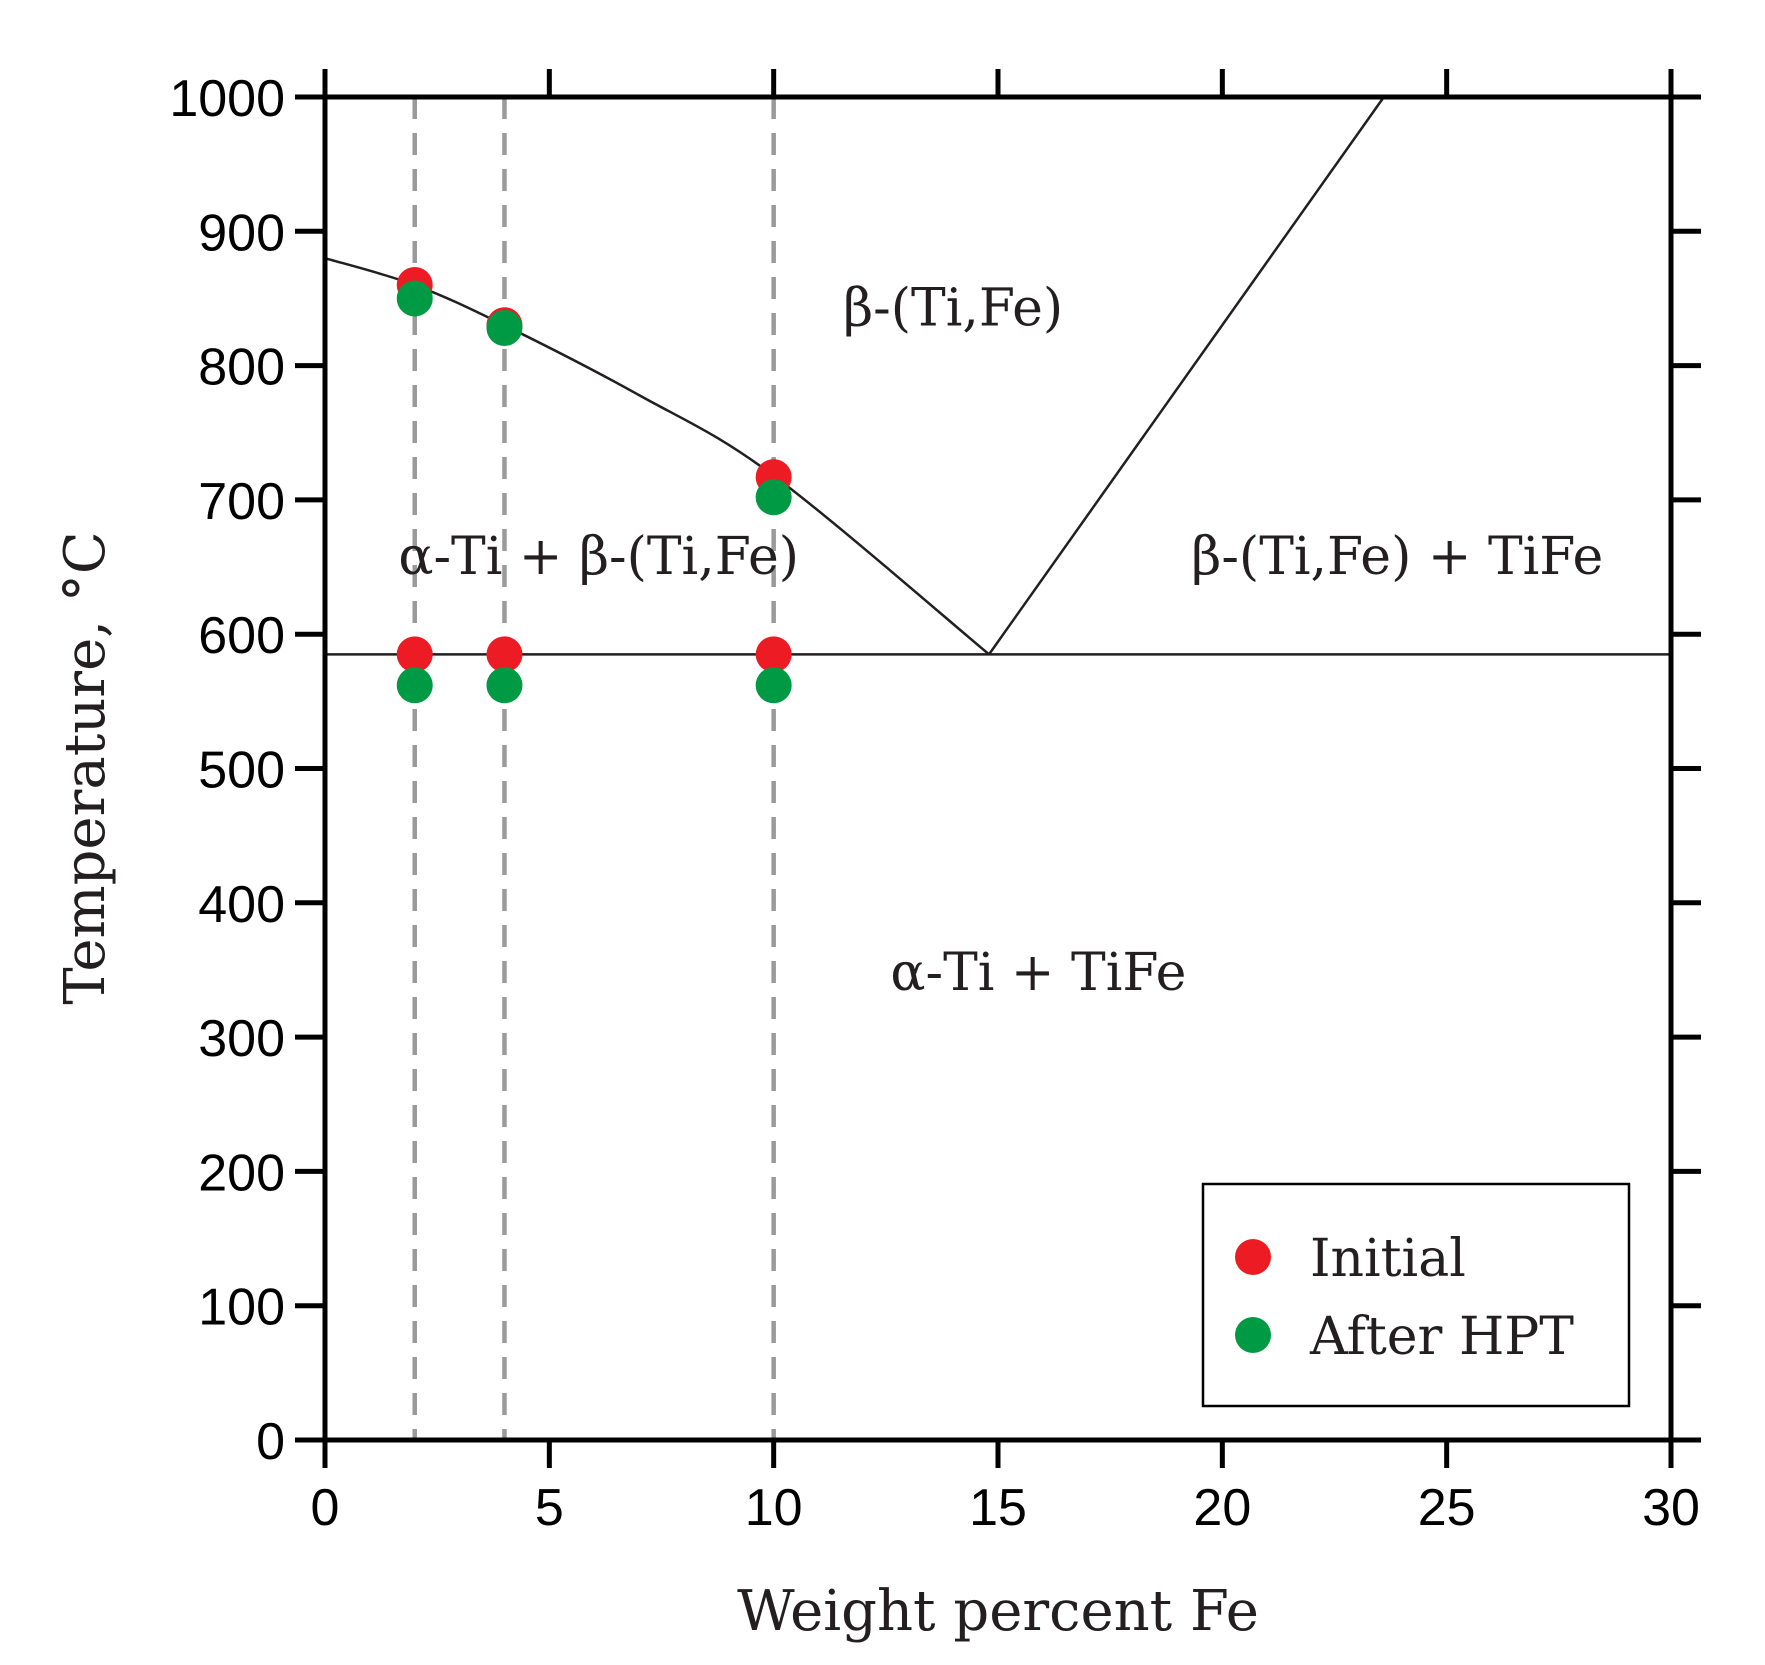 The width and height of the screenshot is (1765, 1665). I want to click on legend-label-initial: Initial, so click(1388, 1259).